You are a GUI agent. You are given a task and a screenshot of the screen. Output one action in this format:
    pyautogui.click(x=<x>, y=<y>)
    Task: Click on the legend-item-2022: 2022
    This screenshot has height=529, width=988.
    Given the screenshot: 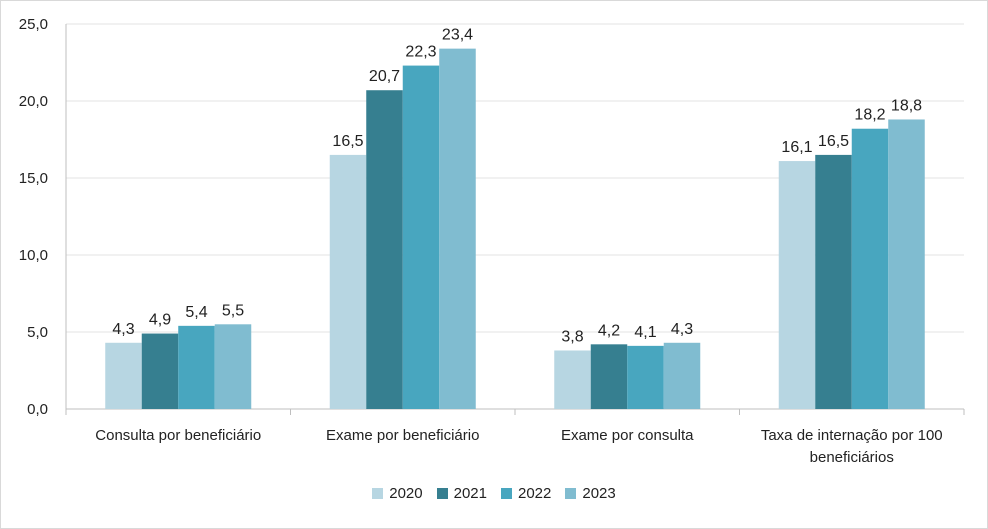 What is the action you would take?
    pyautogui.click(x=526, y=493)
    